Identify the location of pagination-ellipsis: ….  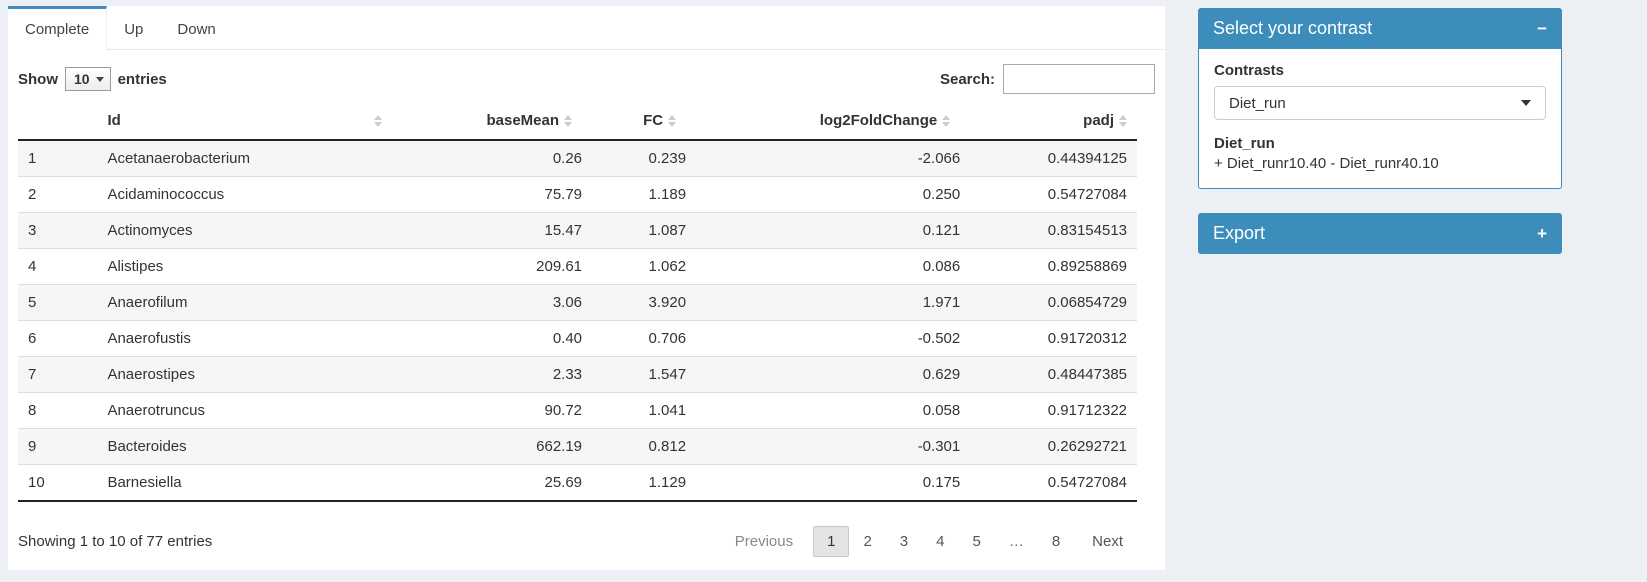
(1016, 541).